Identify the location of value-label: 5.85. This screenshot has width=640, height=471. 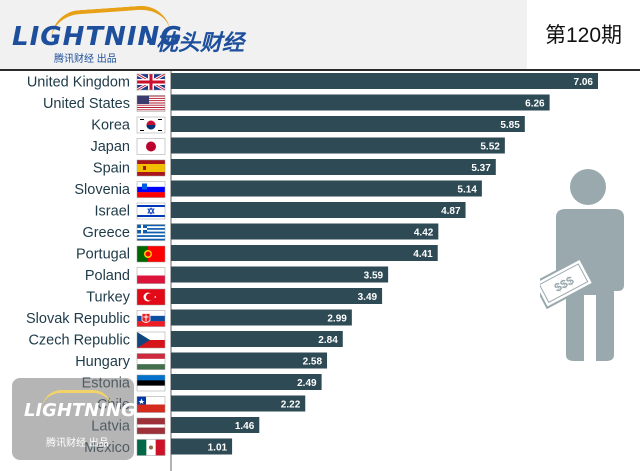
(510, 125).